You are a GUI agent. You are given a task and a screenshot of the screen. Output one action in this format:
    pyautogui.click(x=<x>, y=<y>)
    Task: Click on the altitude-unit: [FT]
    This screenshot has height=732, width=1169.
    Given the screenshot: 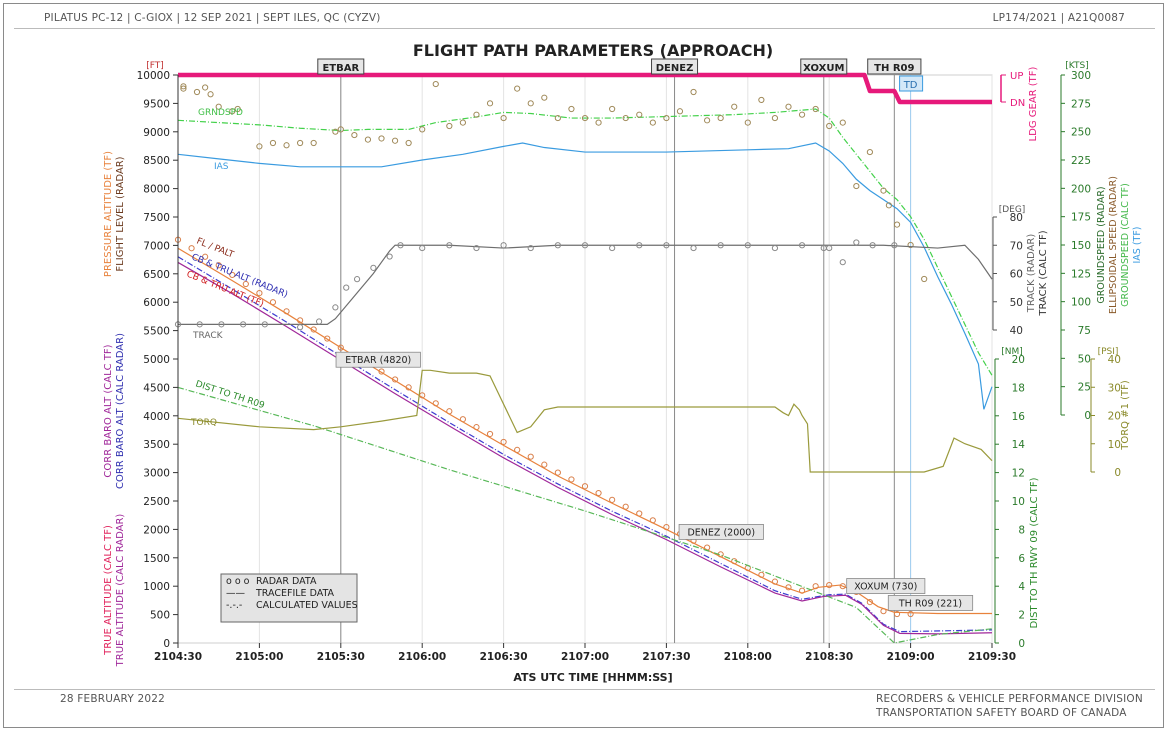 What is the action you would take?
    pyautogui.click(x=155, y=66)
    